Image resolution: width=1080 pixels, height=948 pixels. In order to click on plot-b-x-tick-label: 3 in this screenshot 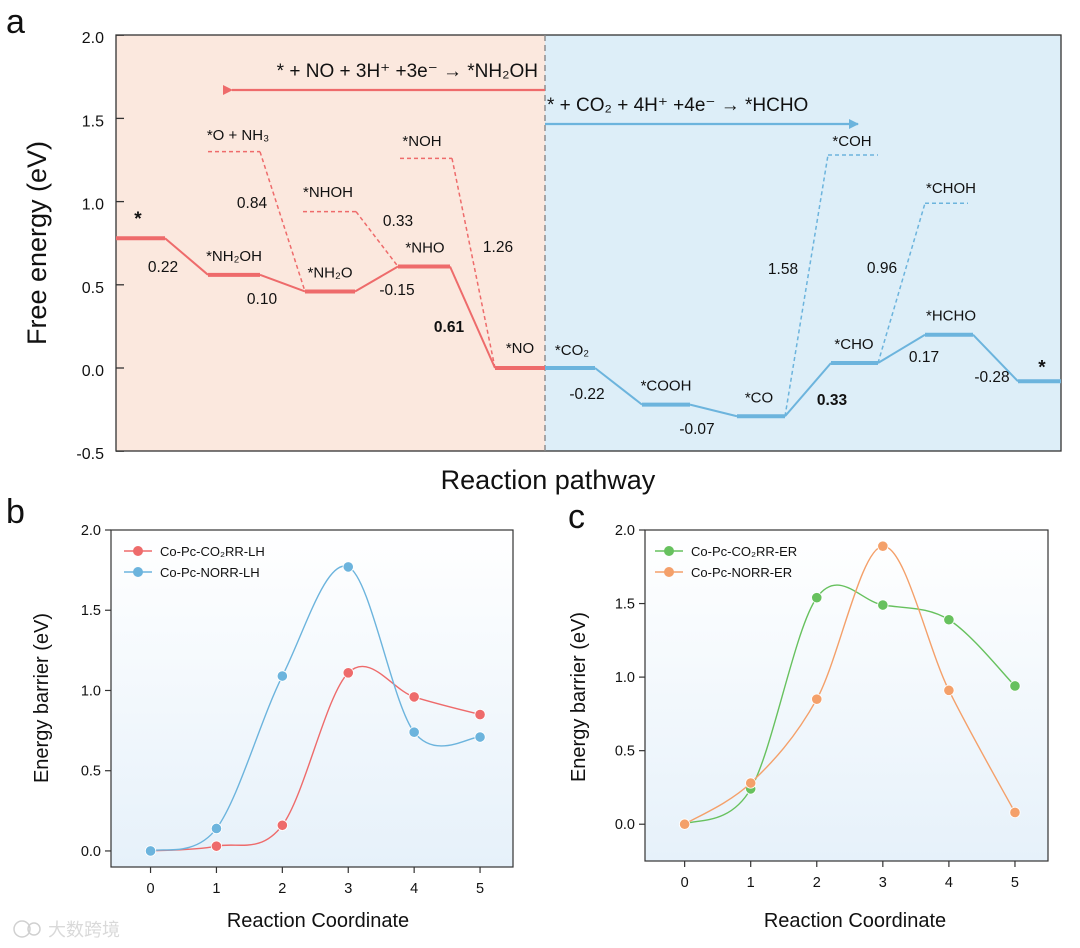, I will do `click(348, 889)`.